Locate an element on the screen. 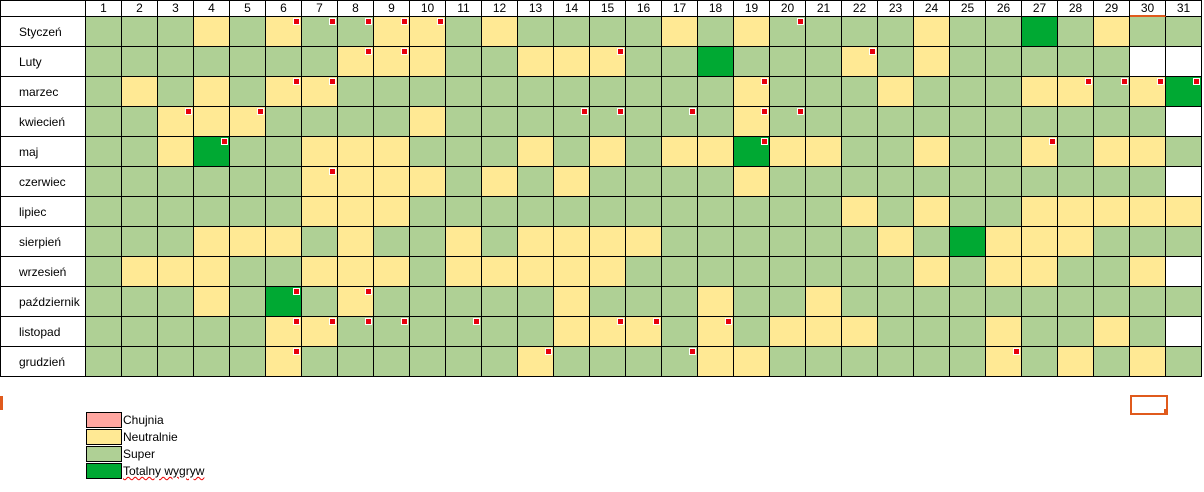 This screenshot has width=1204, height=492. day-header: 25 is located at coordinates (968, 8).